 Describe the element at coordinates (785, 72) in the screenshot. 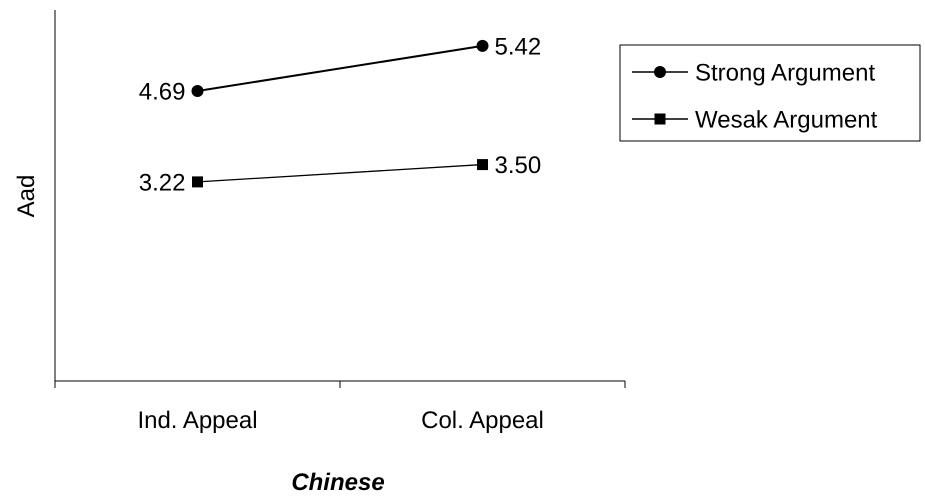

I see `legend-label: Strong Argument` at that location.